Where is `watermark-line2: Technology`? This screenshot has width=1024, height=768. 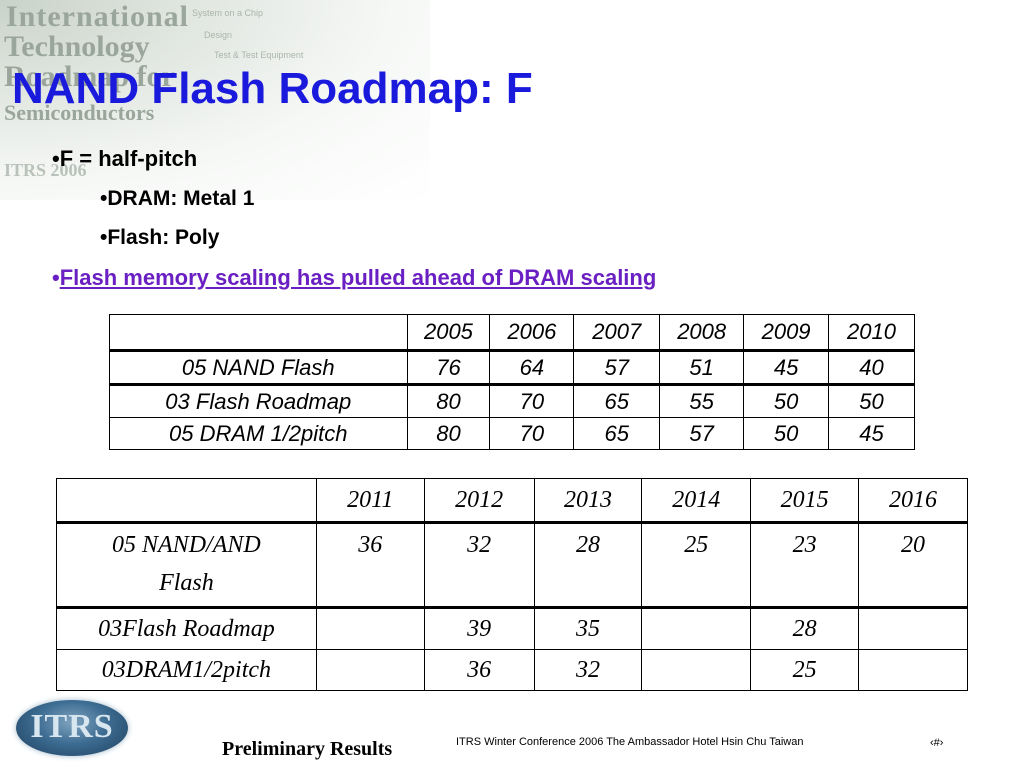 watermark-line2: Technology is located at coordinates (77, 46).